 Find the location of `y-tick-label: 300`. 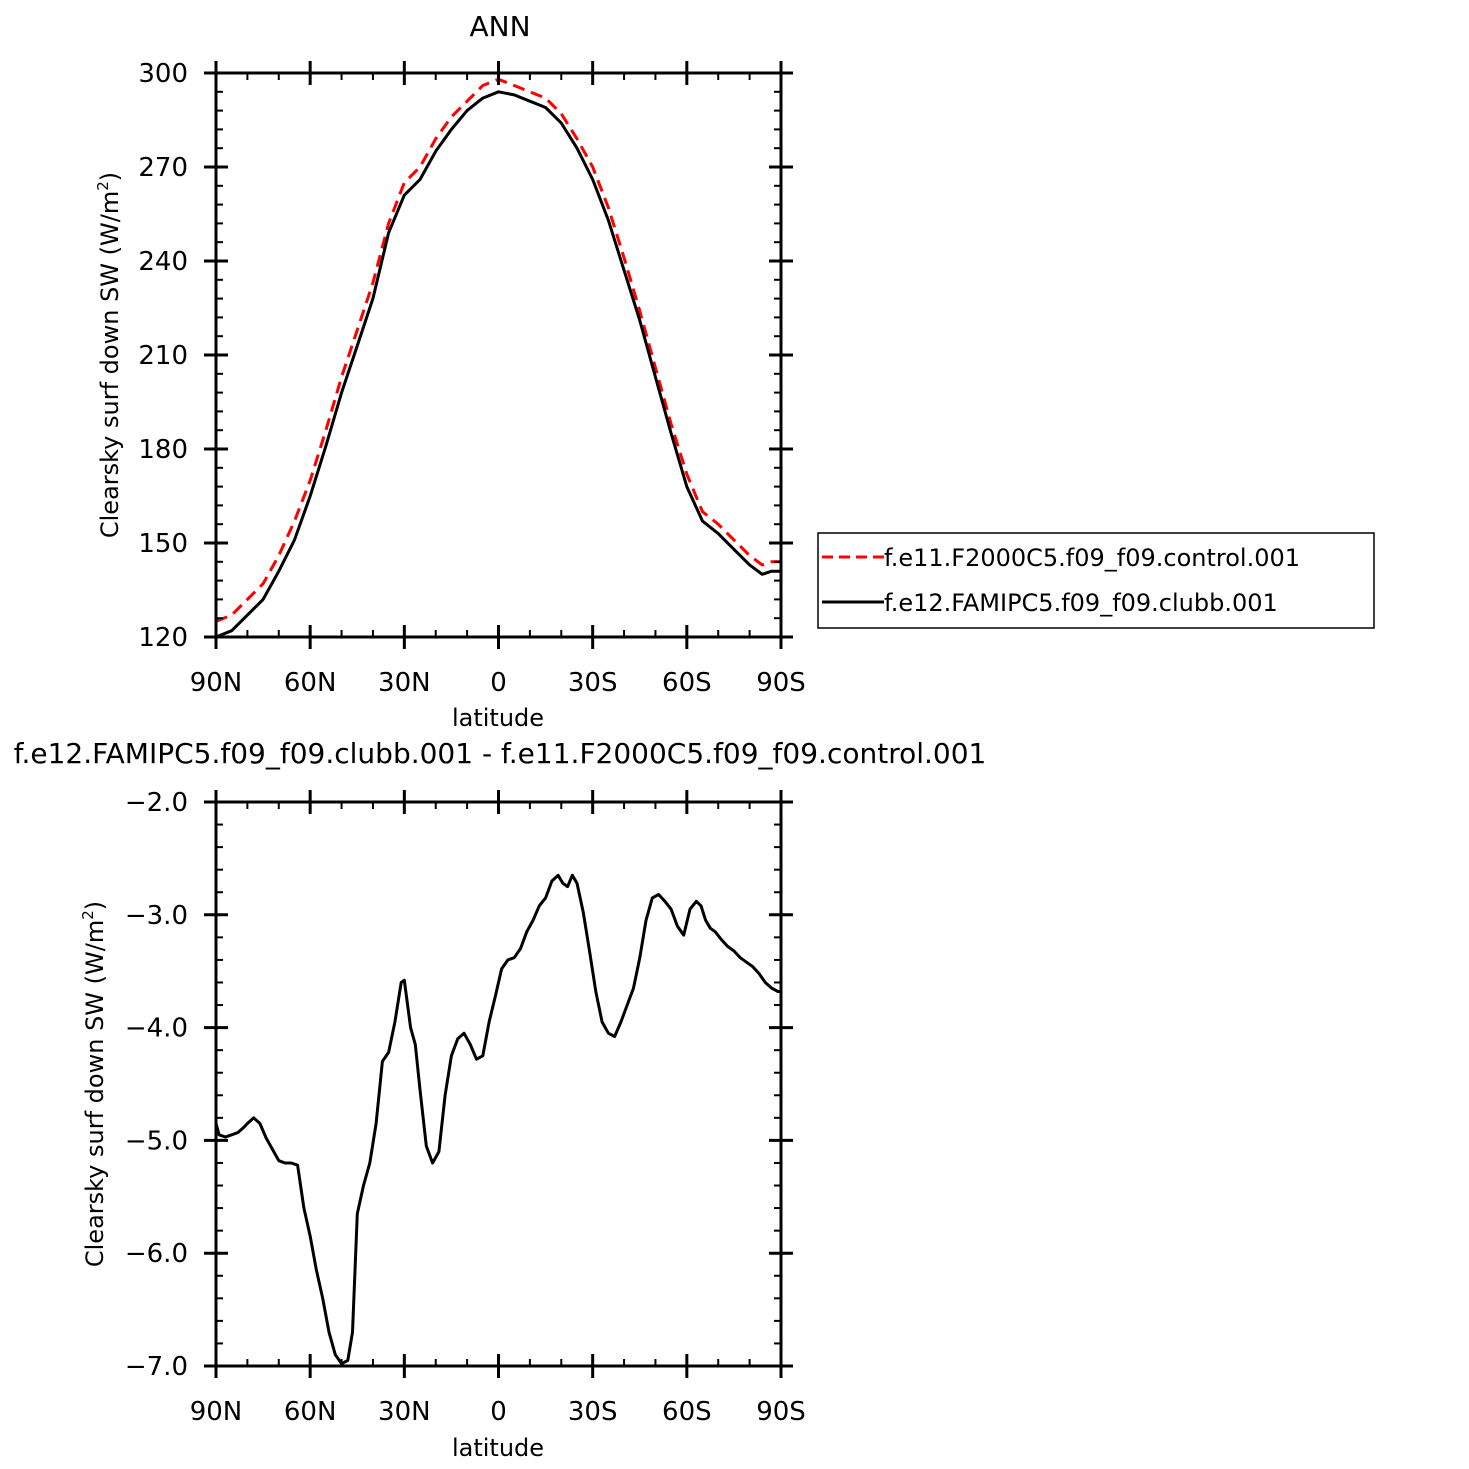

y-tick-label: 300 is located at coordinates (163, 74).